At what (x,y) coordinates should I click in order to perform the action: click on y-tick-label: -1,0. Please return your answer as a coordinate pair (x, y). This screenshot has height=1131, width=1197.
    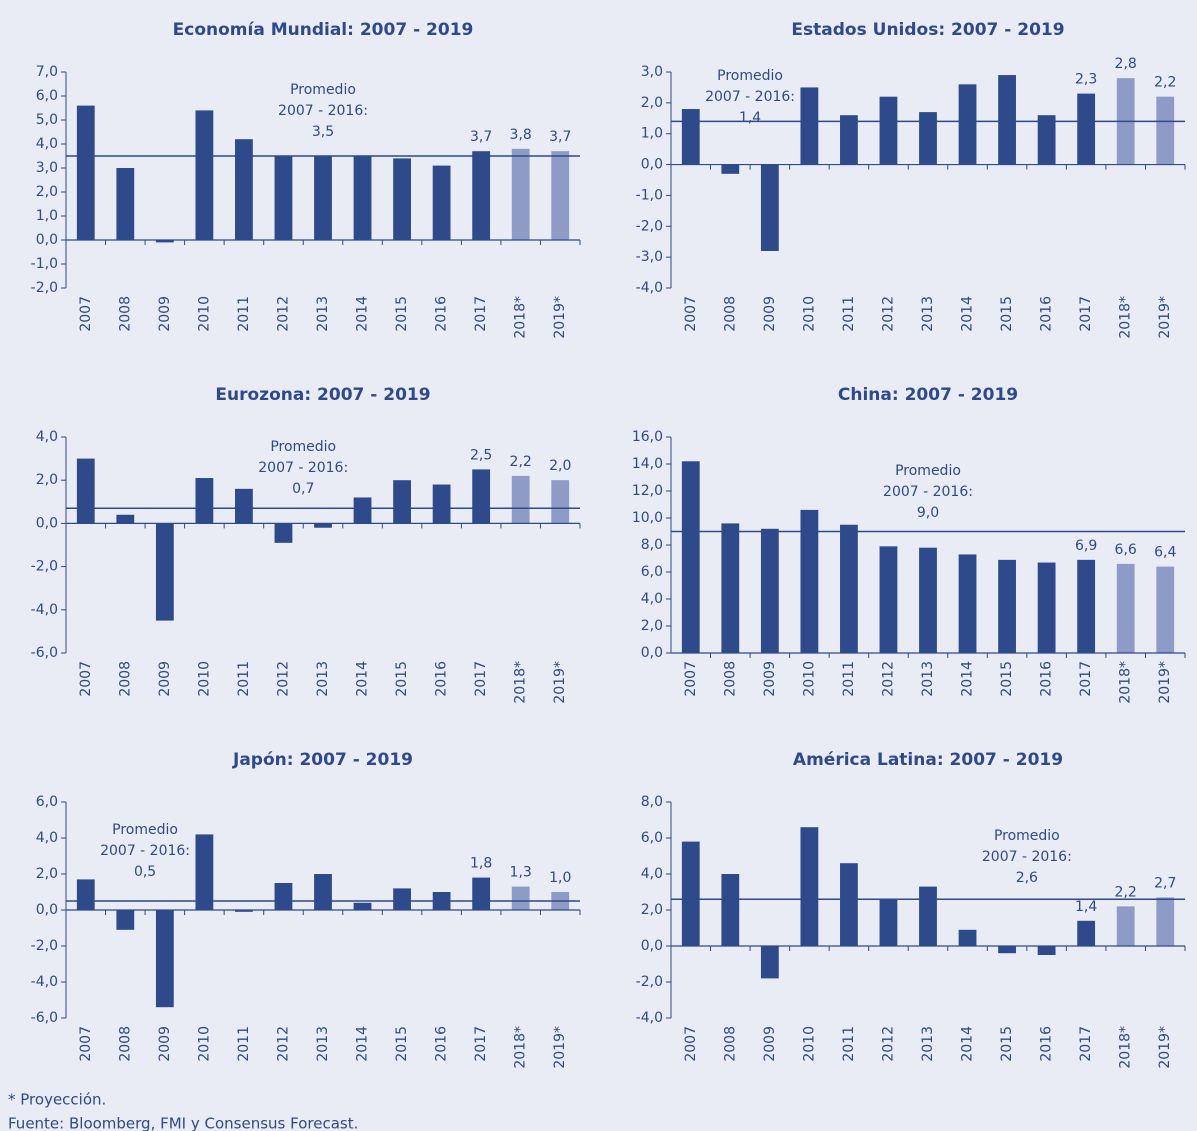
    Looking at the image, I should click on (44, 264).